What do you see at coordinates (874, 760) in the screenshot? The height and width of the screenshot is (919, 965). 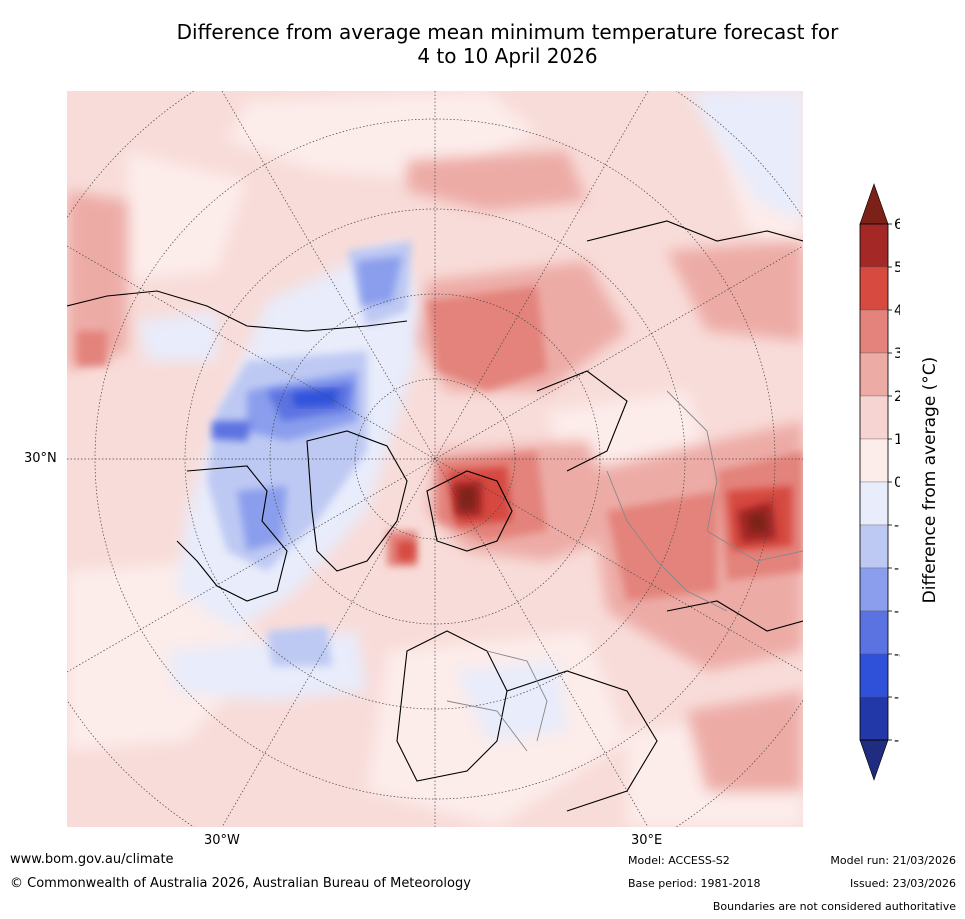 I see `colorbar-extend-min` at bounding box center [874, 760].